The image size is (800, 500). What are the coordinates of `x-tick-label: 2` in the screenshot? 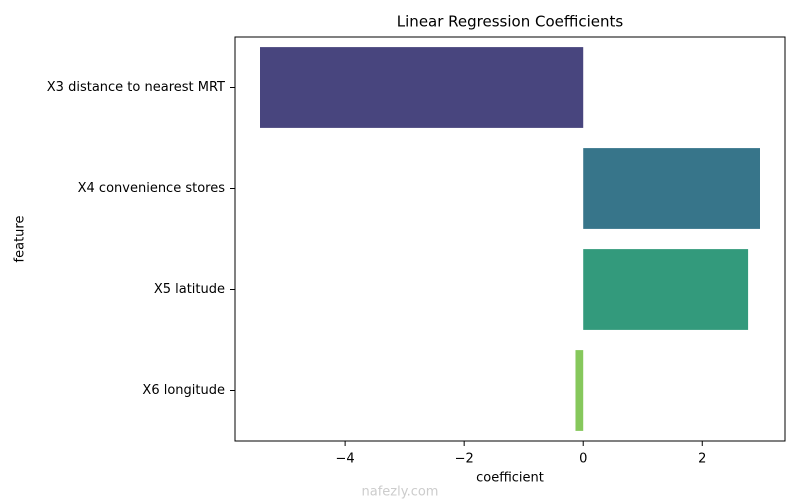 It's located at (702, 459).